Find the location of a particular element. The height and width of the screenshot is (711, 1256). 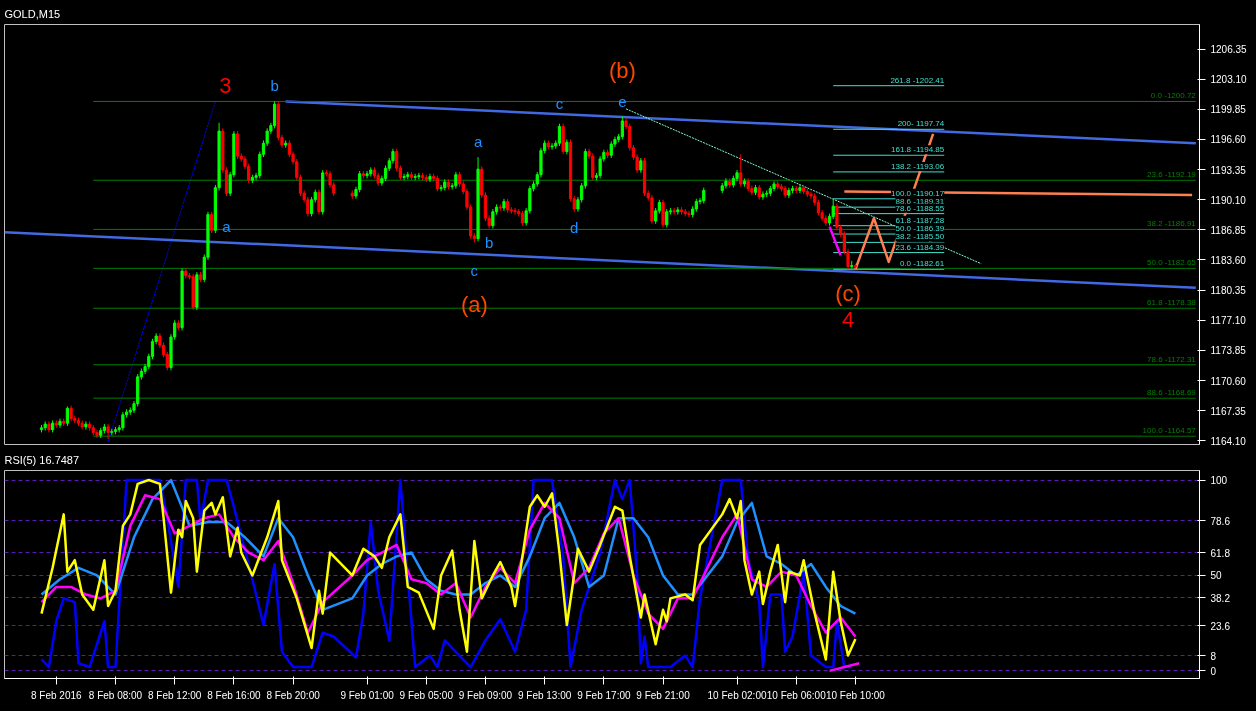

y-tick-label: 0 is located at coordinates (1213, 671).